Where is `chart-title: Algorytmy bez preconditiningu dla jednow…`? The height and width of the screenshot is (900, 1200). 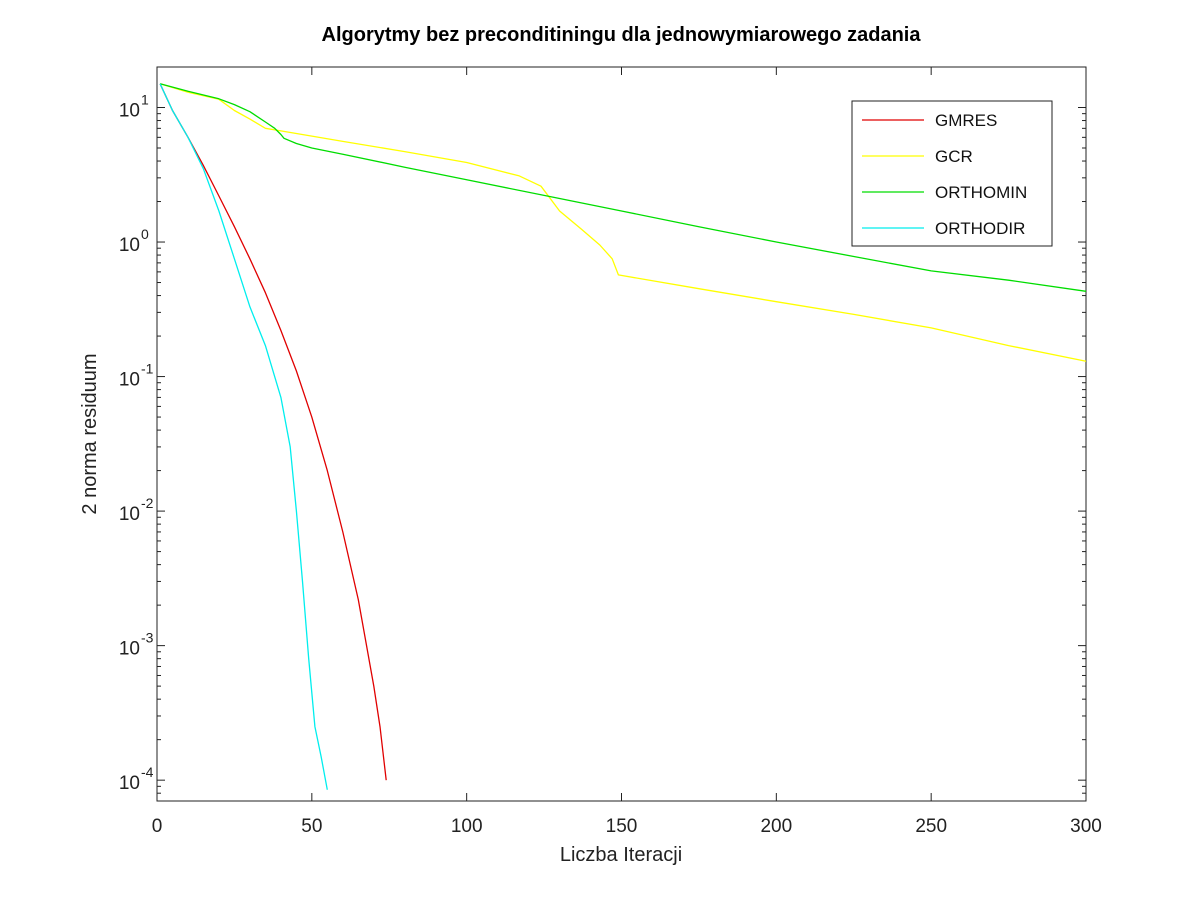 chart-title: Algorytmy bez preconditiningu dla jednow… is located at coordinates (622, 35).